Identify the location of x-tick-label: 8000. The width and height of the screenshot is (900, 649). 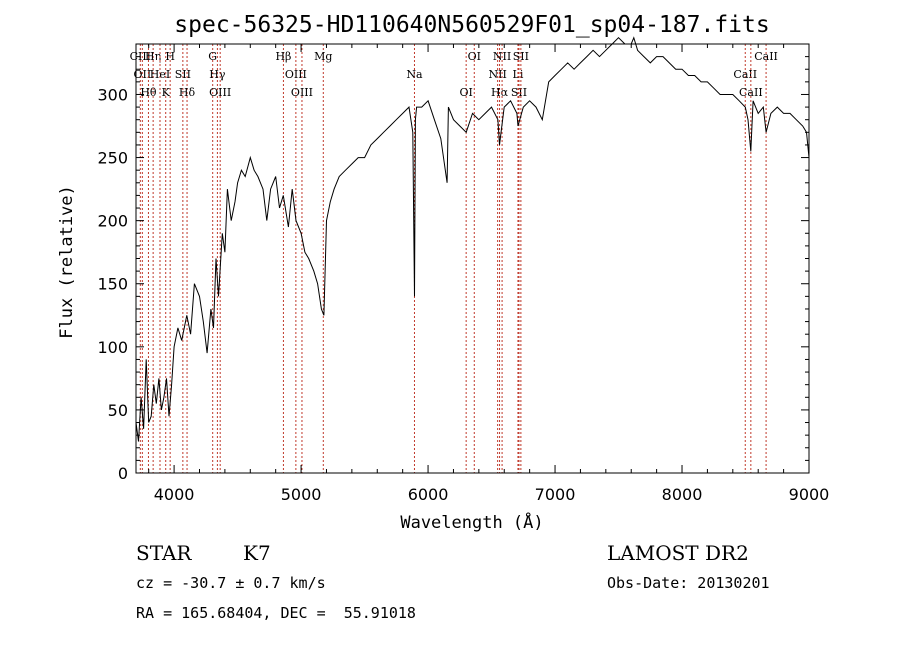
(682, 494).